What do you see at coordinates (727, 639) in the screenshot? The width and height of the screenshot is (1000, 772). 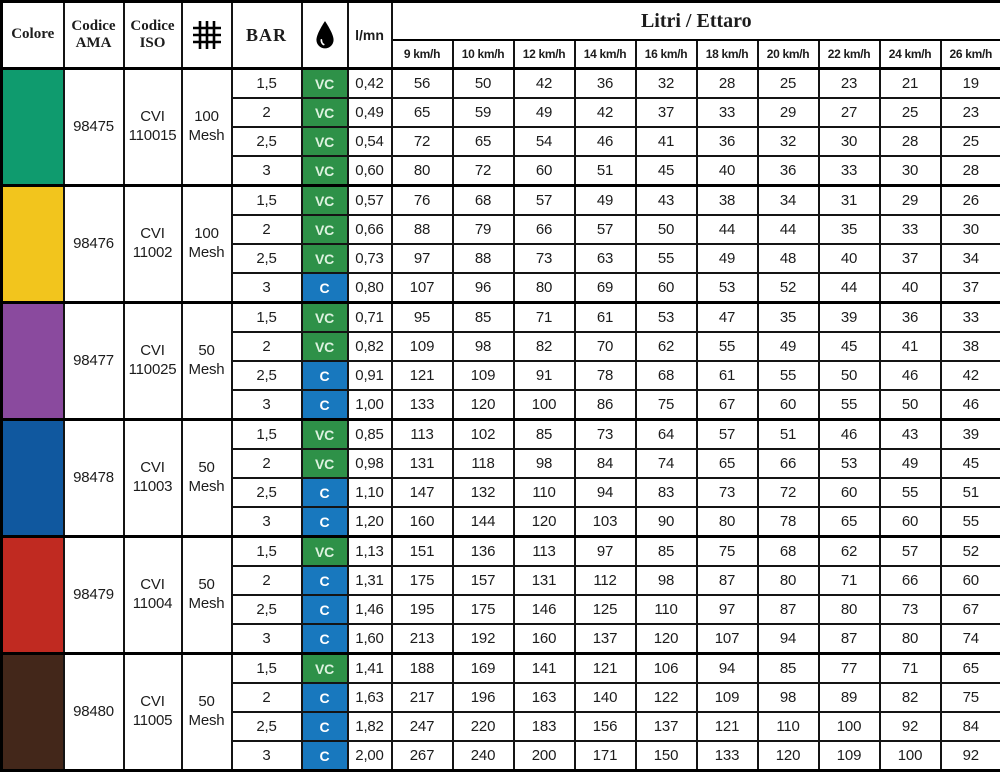 I see `litri-ettaro-cell: 107` at bounding box center [727, 639].